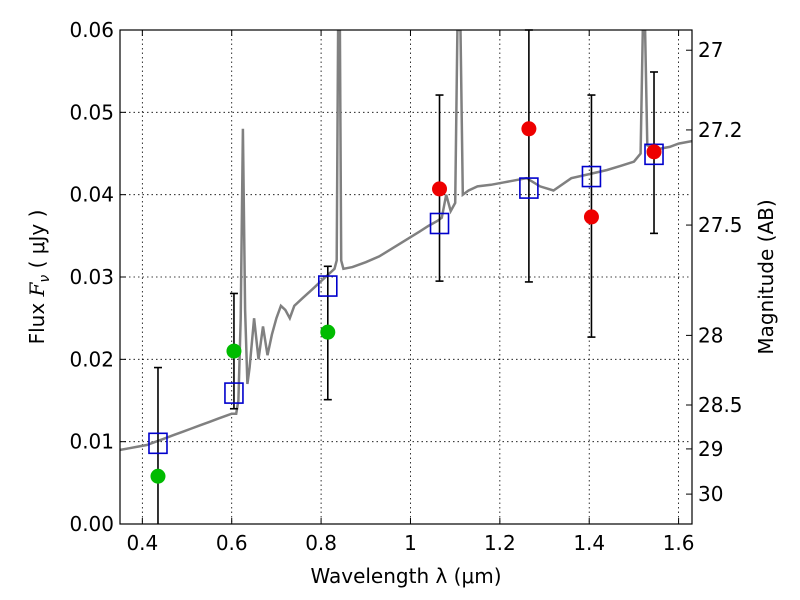 The image size is (800, 600). What do you see at coordinates (232, 543) in the screenshot?
I see `x-tick-label: 0.6` at bounding box center [232, 543].